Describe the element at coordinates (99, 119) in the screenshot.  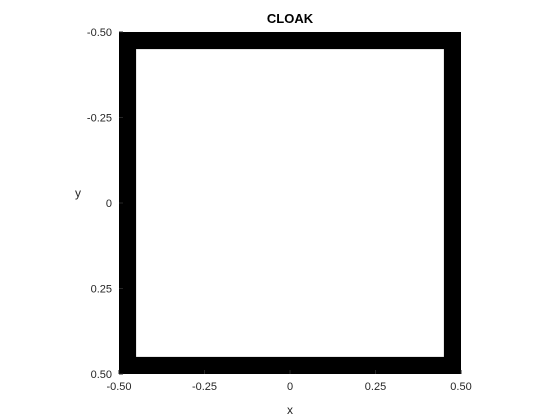
I see `y-tick-label: -0.25` at that location.